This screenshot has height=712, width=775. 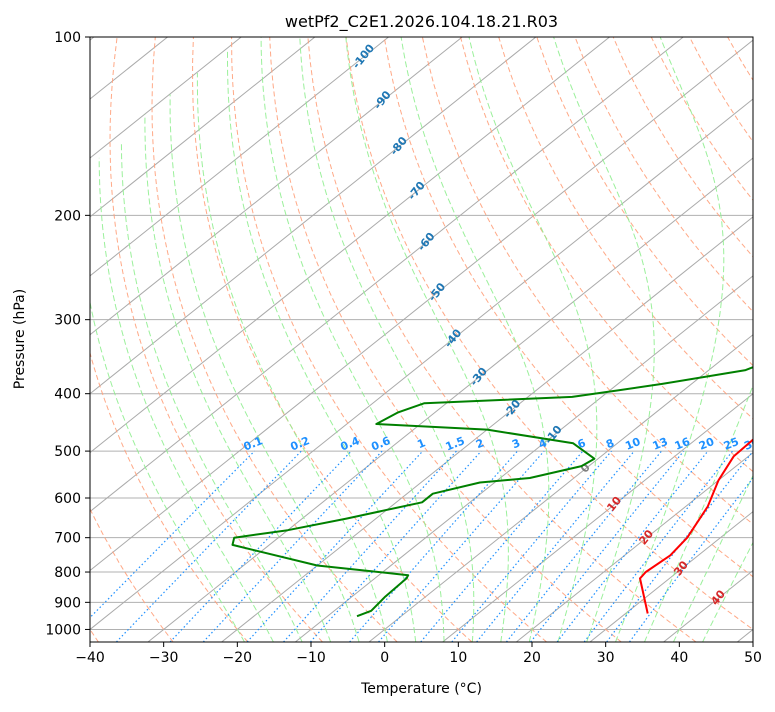 I want to click on x-tick-label: −20, so click(x=238, y=658).